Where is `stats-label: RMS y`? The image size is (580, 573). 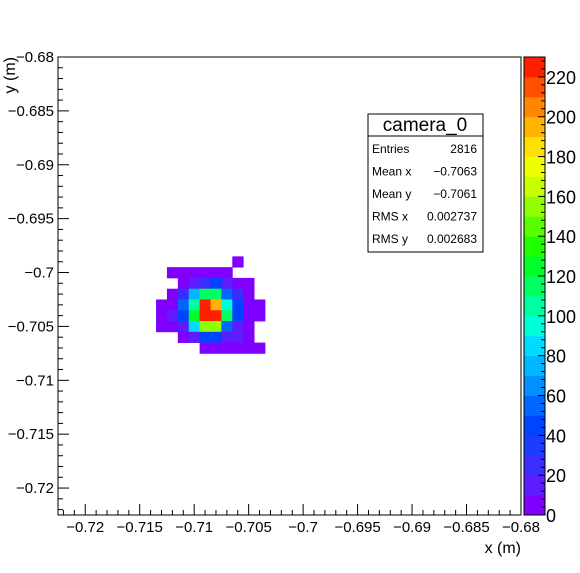 stats-label: RMS y is located at coordinates (390, 239).